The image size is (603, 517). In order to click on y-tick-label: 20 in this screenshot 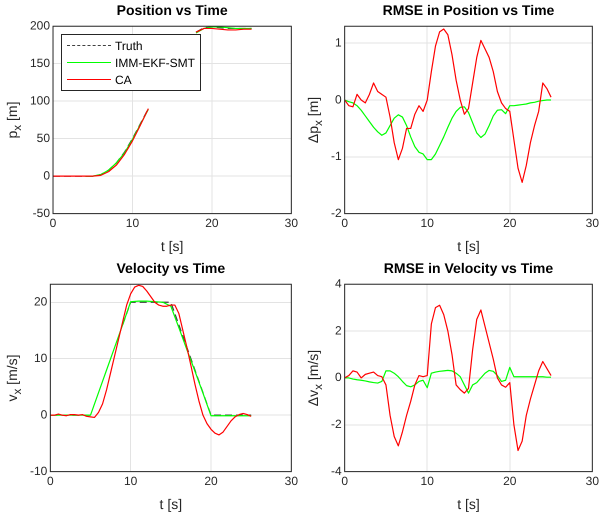, I will do `click(41, 301)`.